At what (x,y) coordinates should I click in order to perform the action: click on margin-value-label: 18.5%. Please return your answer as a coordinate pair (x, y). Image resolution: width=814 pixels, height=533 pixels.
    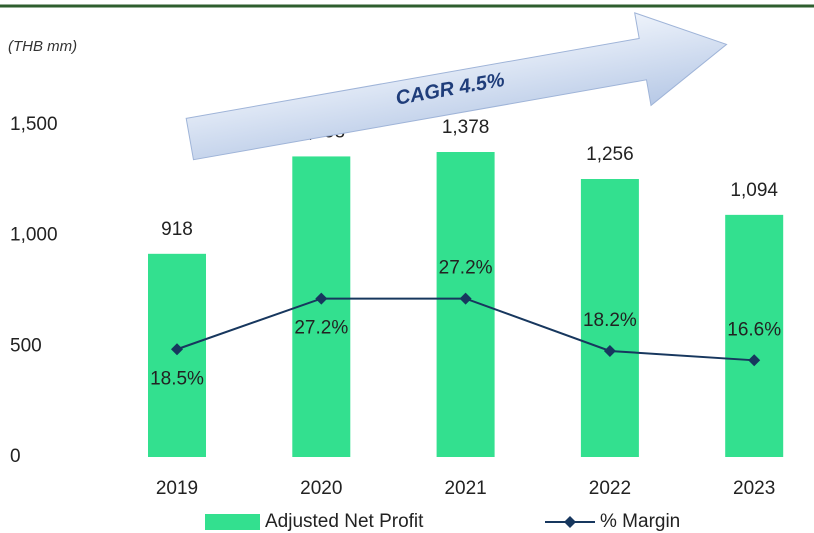
    Looking at the image, I should click on (177, 378).